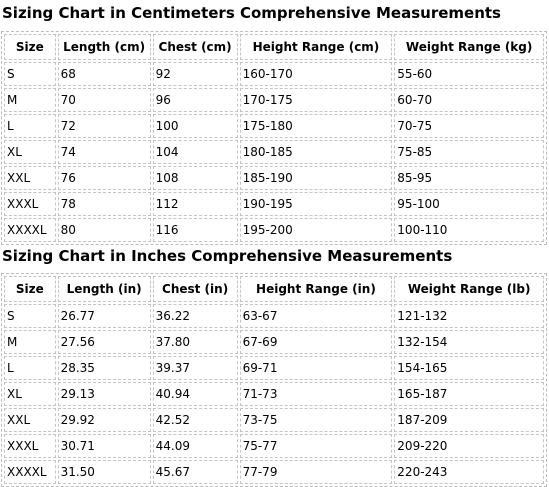  I want to click on cell-length: 78, so click(104, 204).